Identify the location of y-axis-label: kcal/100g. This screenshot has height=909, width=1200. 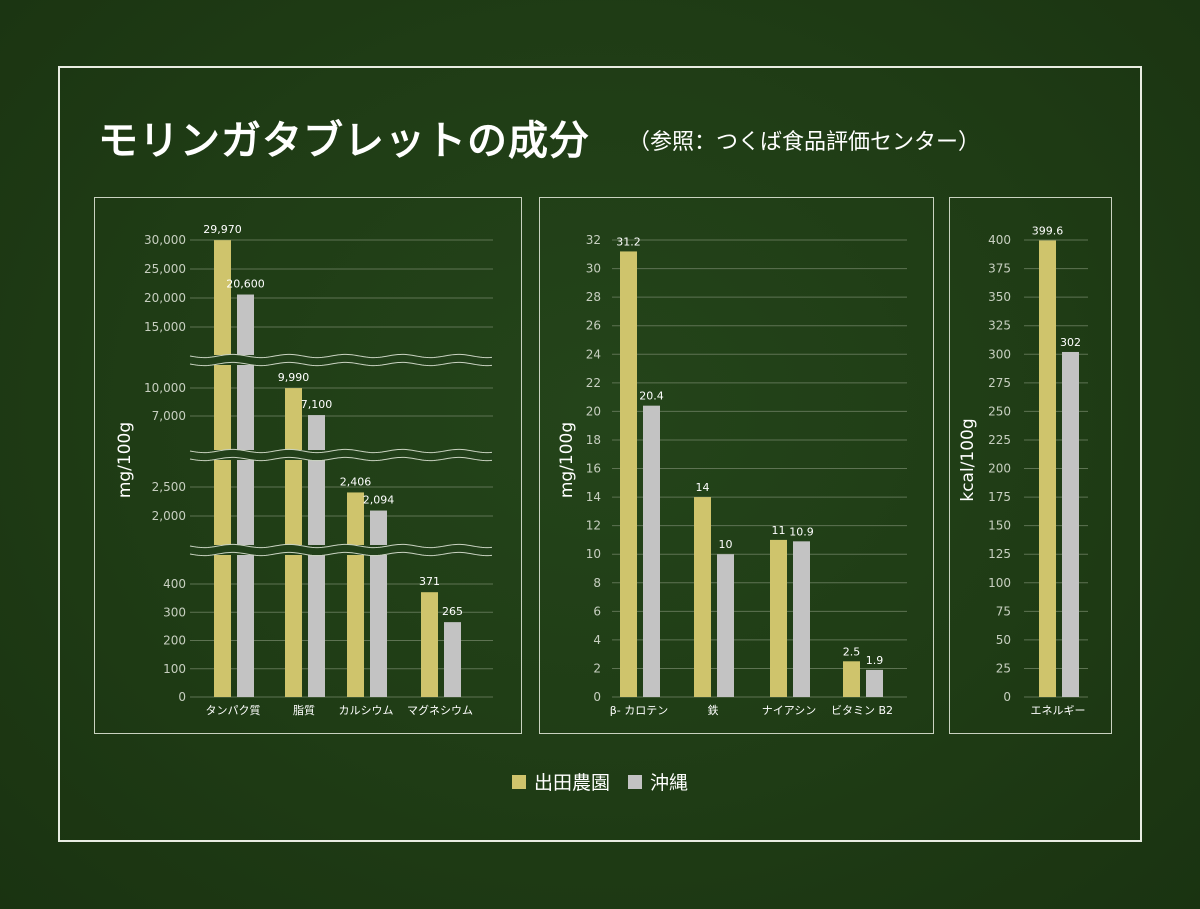
(968, 459).